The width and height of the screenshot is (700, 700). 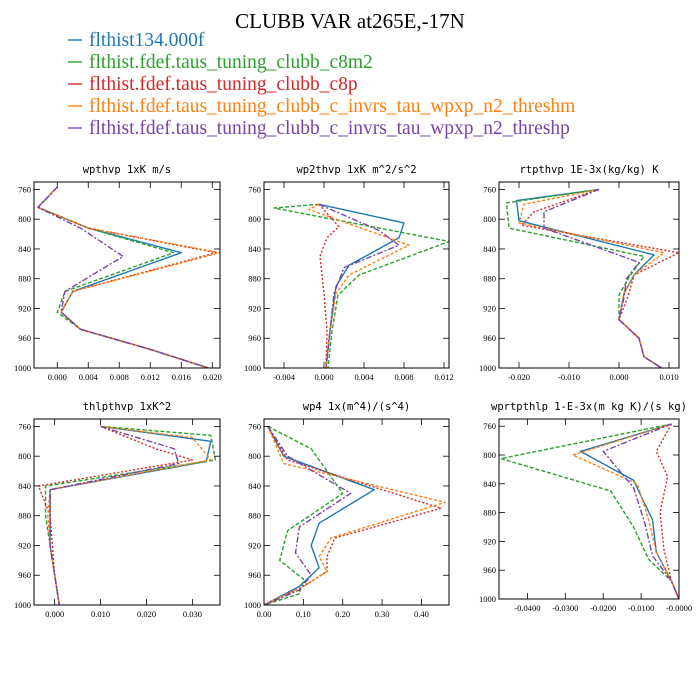 I want to click on x-tick-label: -0.004, so click(x=284, y=377).